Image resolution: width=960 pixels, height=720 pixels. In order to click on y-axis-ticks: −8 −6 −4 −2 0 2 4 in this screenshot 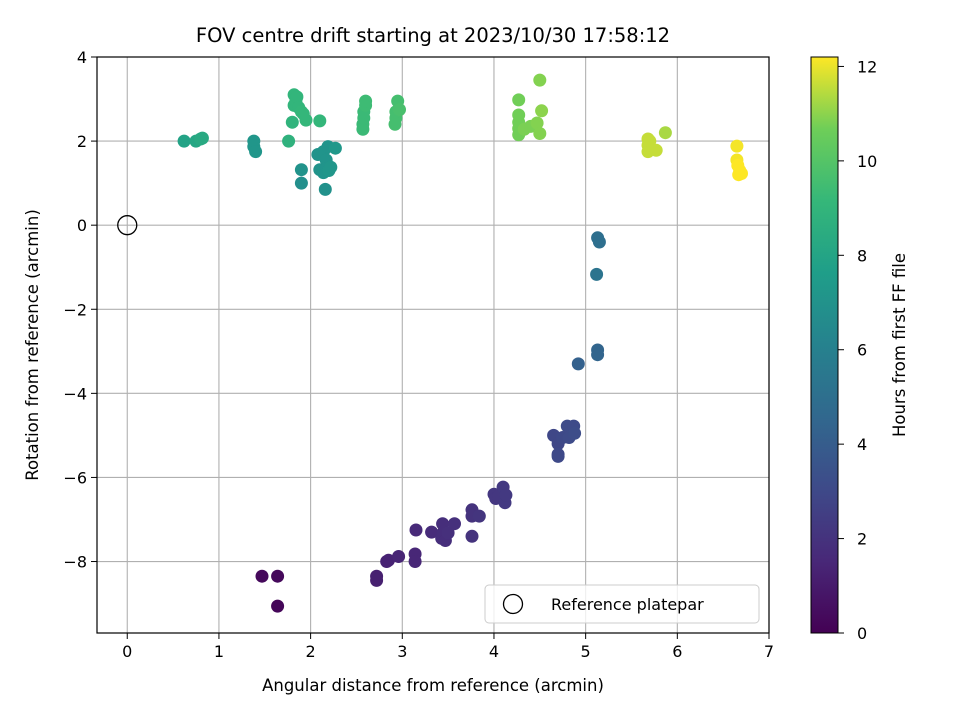, I will do `click(80, 310)`.